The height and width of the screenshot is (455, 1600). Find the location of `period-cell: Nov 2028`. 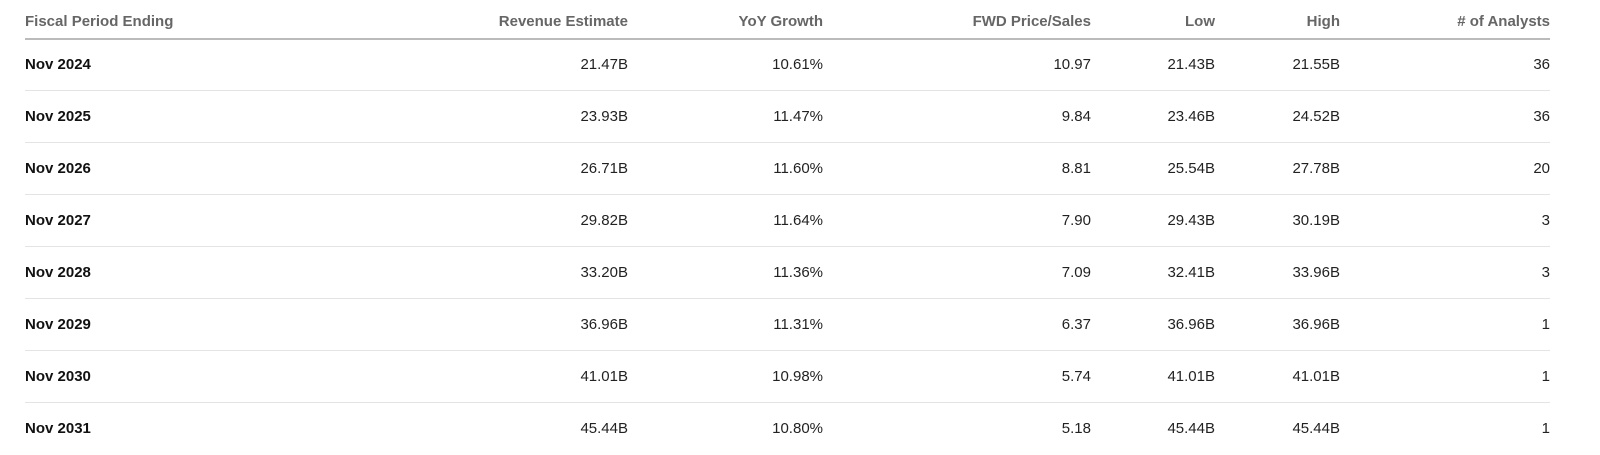

period-cell: Nov 2028 is located at coordinates (58, 272).